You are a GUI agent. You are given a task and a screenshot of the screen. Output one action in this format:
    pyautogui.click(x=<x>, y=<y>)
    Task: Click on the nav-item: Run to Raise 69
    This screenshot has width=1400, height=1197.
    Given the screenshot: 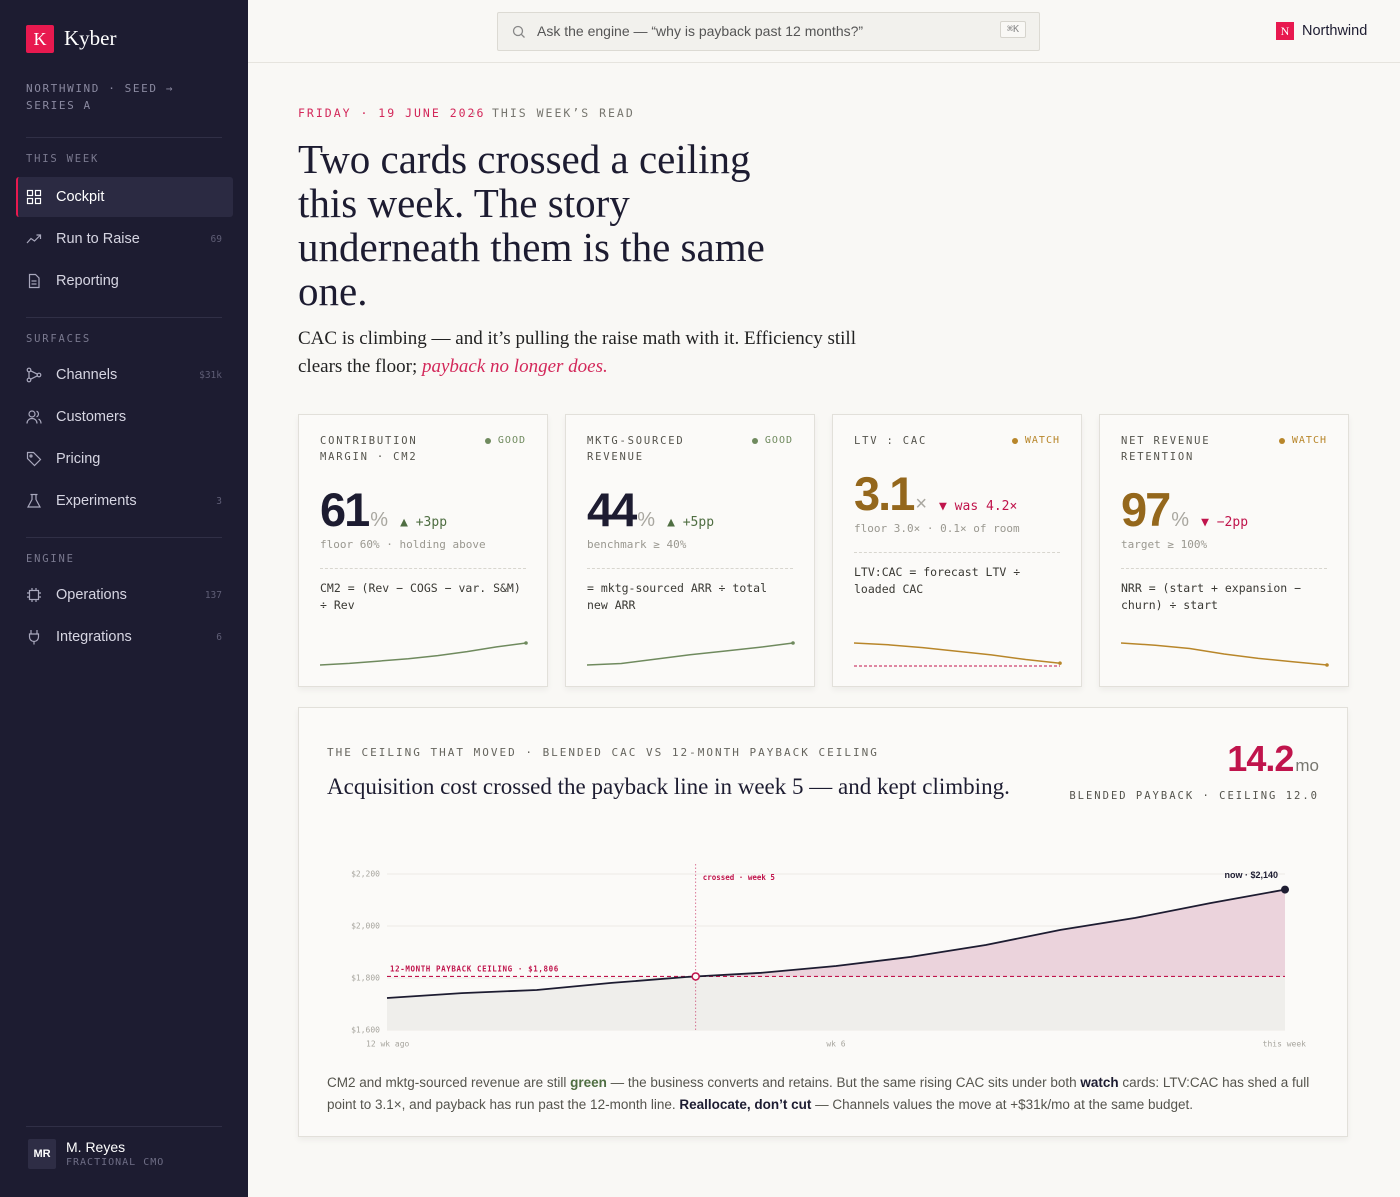 What is the action you would take?
    pyautogui.click(x=124, y=239)
    